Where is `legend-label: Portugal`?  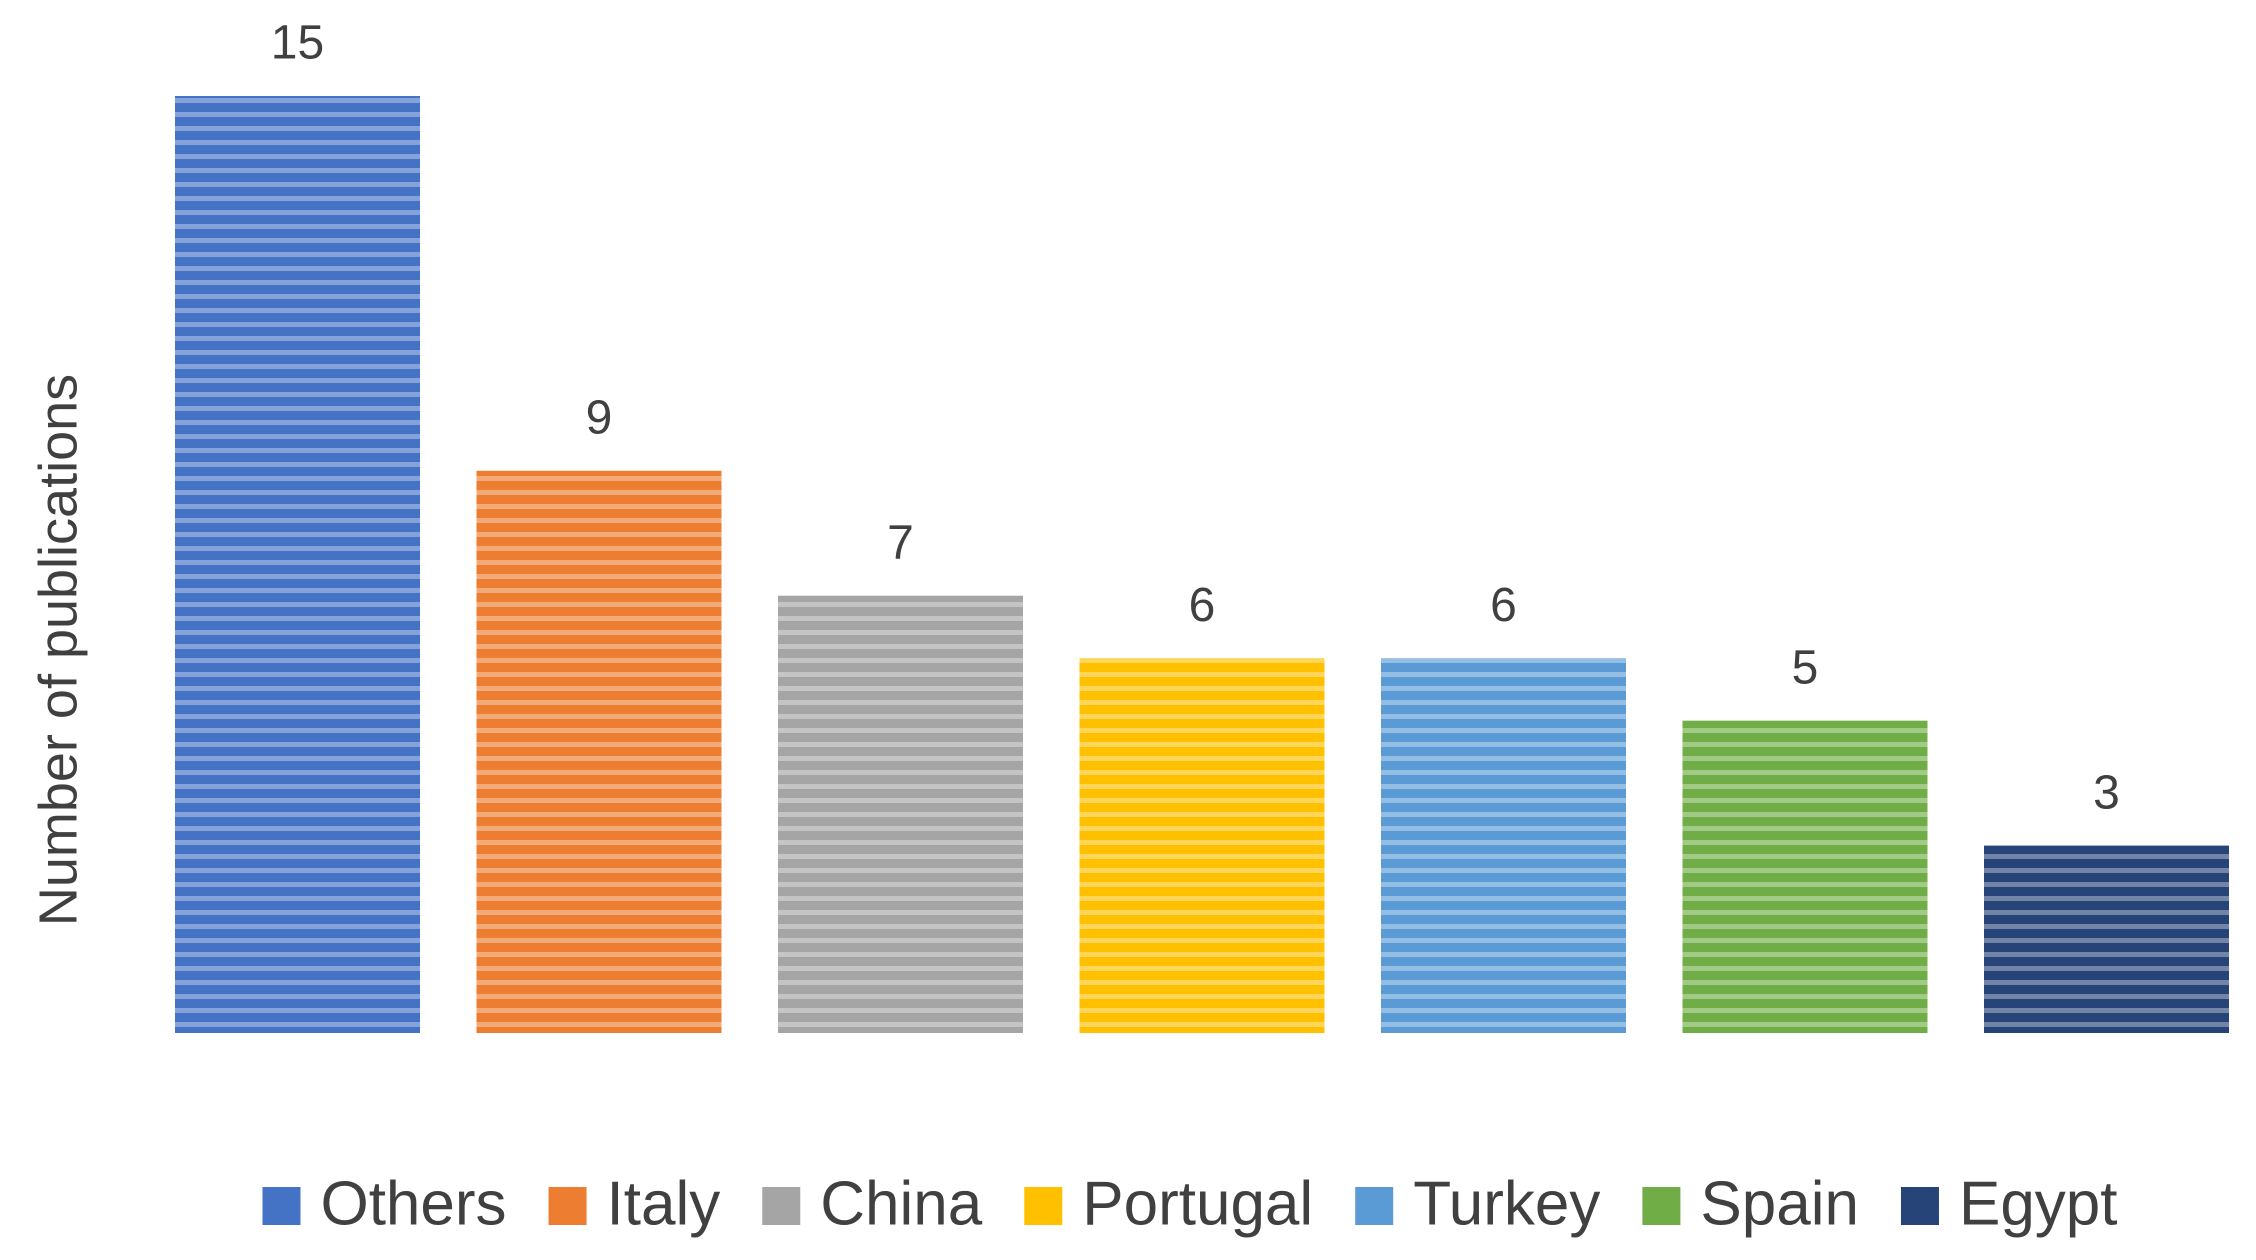 legend-label: Portugal is located at coordinates (1197, 1203).